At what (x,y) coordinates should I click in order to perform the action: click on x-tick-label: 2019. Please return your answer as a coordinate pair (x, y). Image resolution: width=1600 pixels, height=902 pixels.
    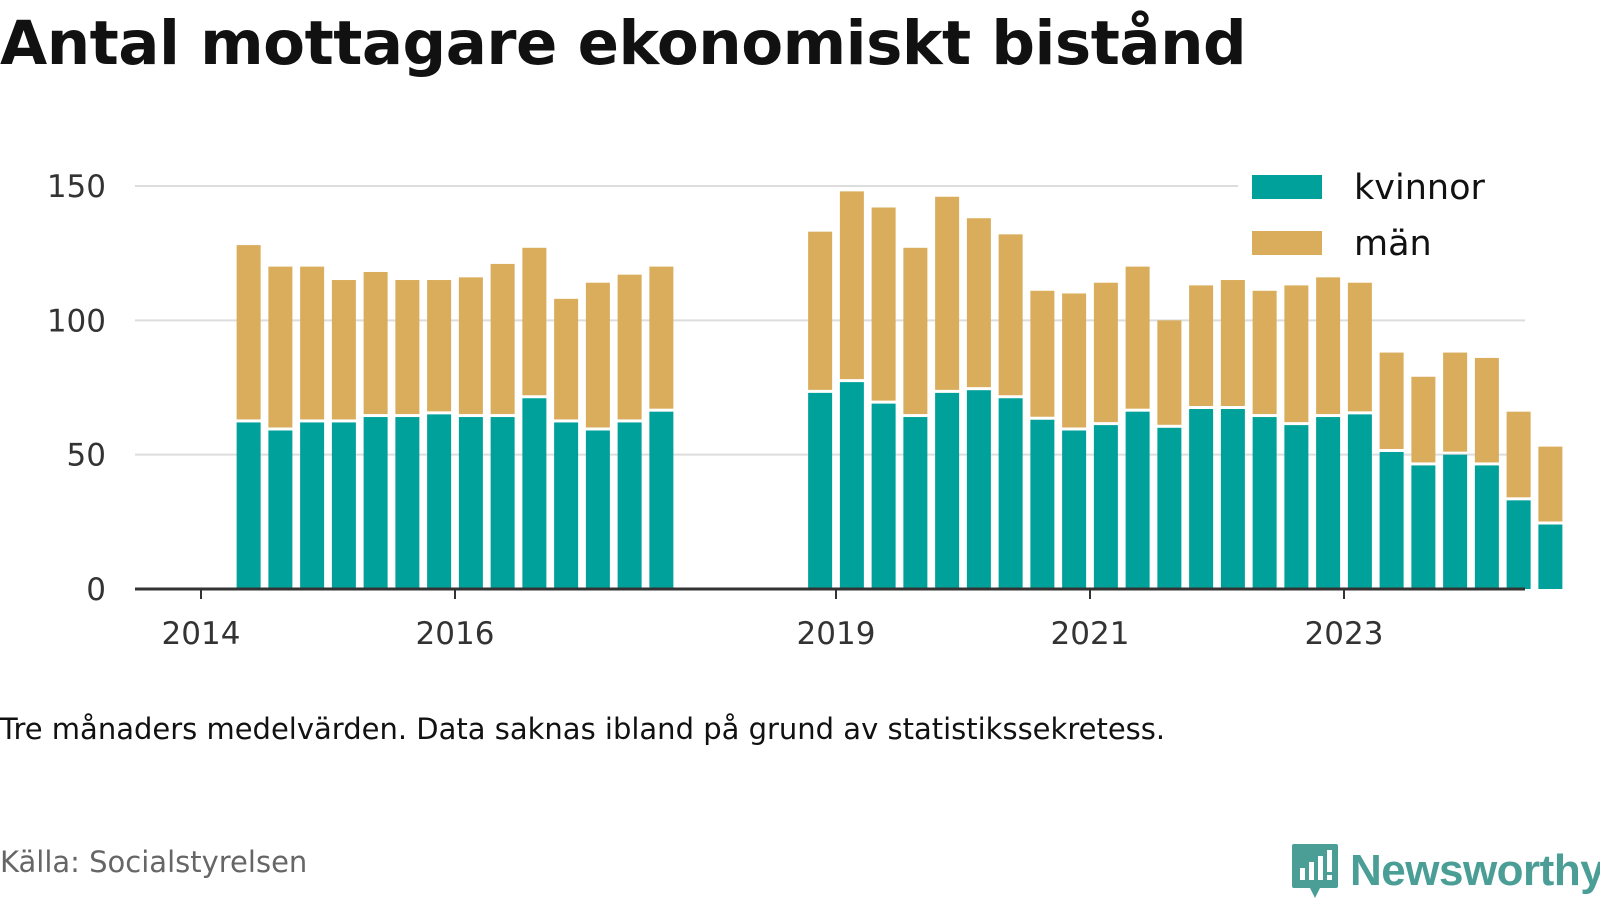
    Looking at the image, I should click on (836, 634).